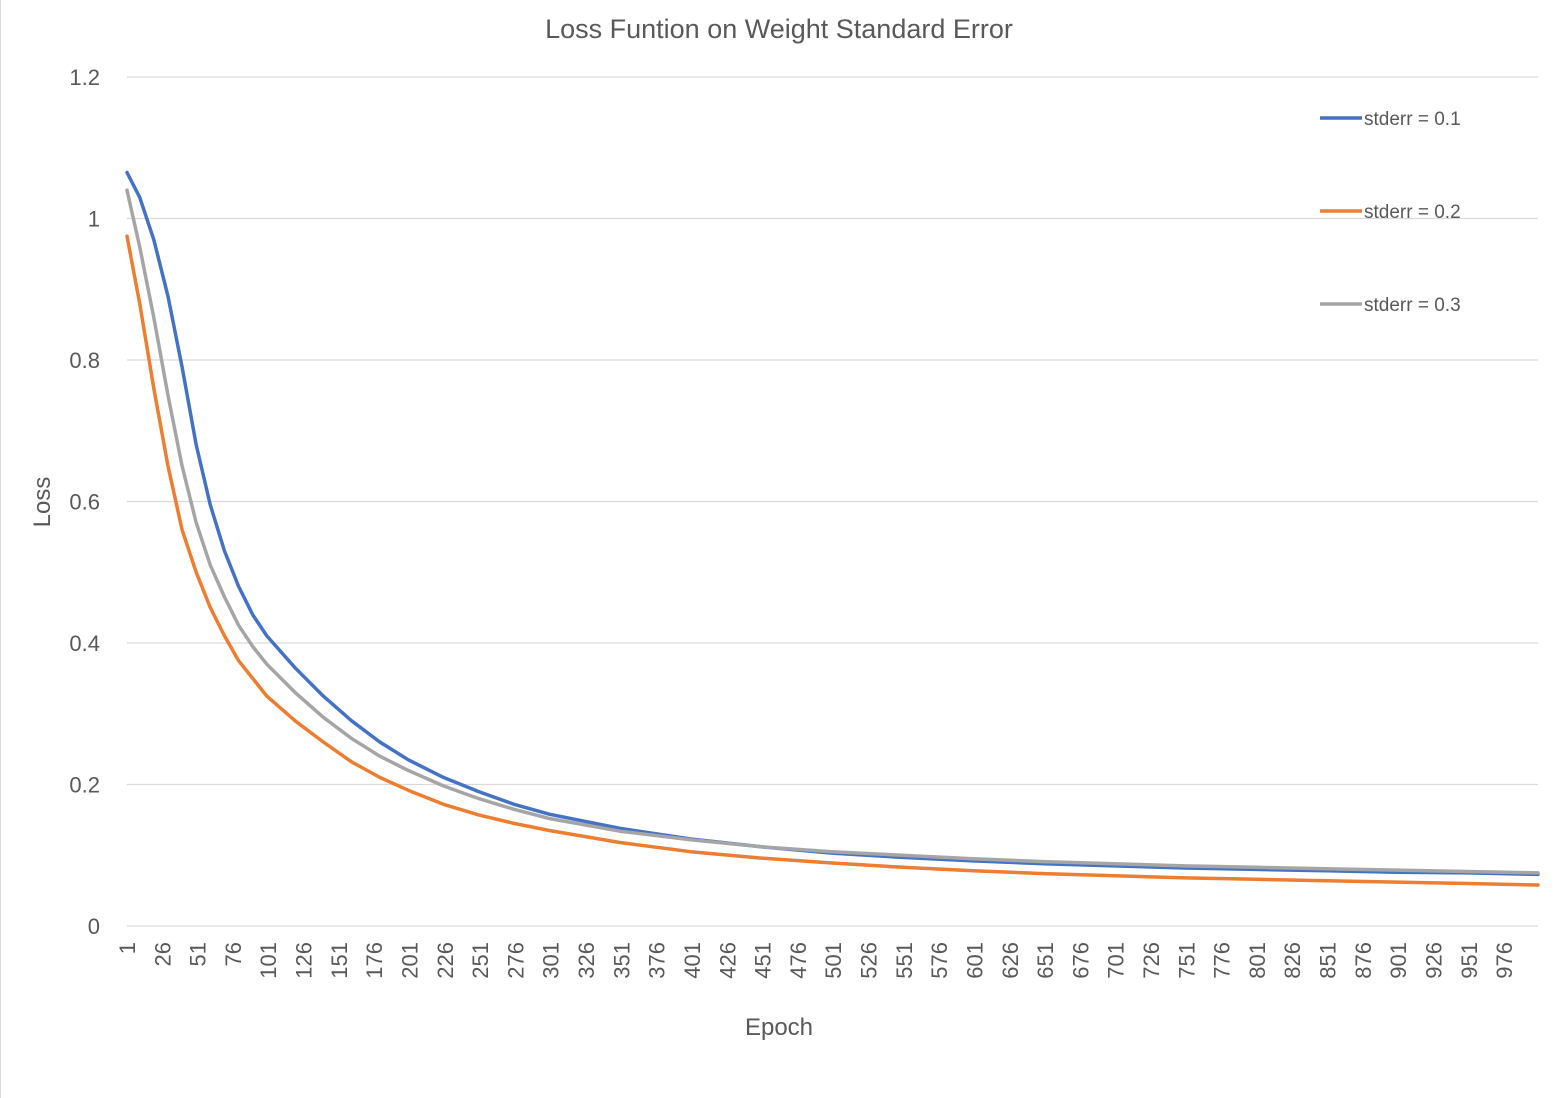  I want to click on y-tick-label: 0.6, so click(84, 502).